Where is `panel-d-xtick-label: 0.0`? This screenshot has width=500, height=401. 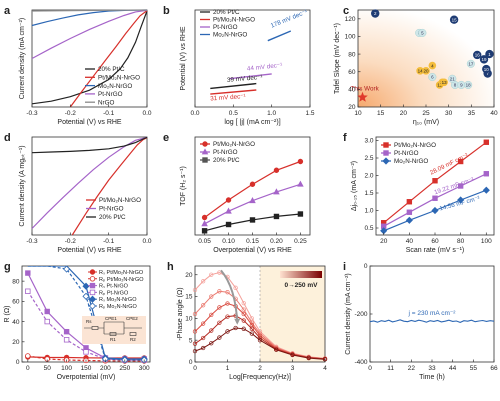
panel-d-xtick-label: 0.0 is located at coordinates (146, 241).